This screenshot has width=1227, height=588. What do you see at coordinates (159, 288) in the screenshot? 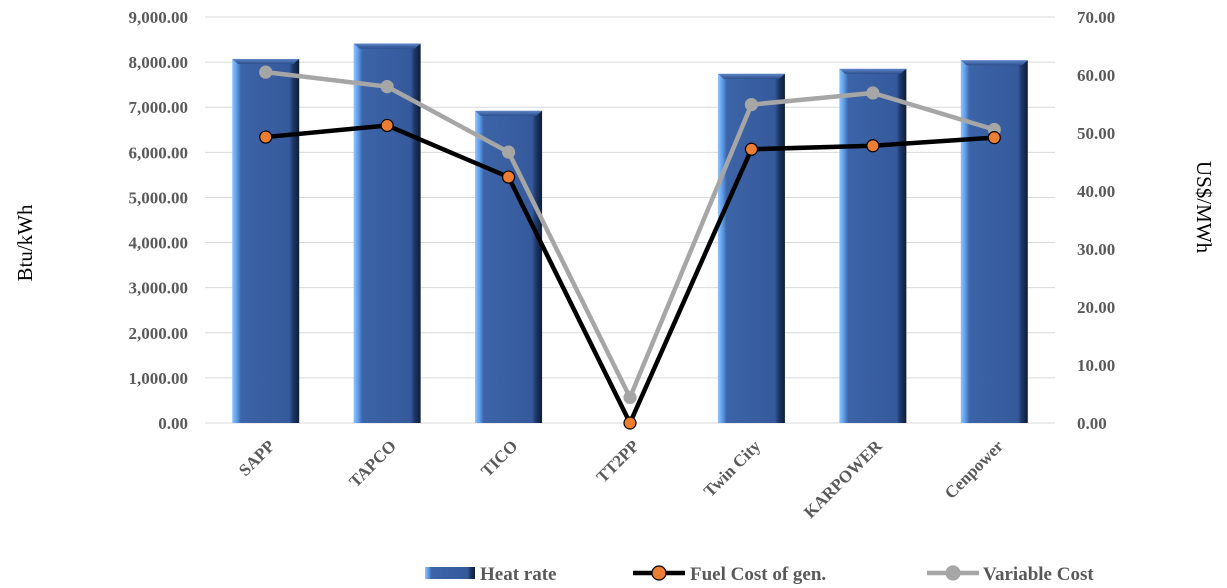
I see `left-tick-label: 3,000.00` at bounding box center [159, 288].